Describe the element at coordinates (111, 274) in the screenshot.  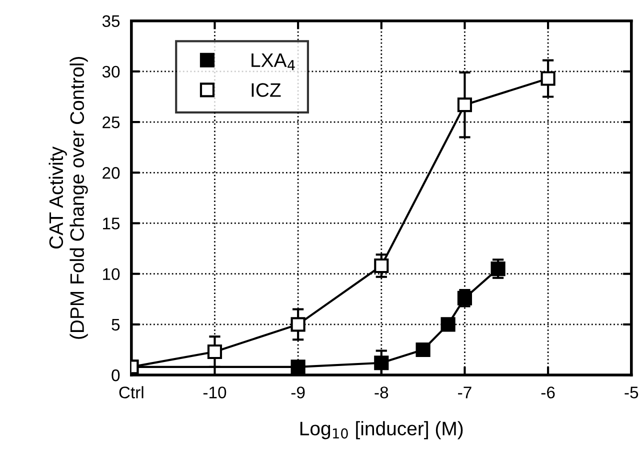
I see `y-tick-label: 10` at that location.